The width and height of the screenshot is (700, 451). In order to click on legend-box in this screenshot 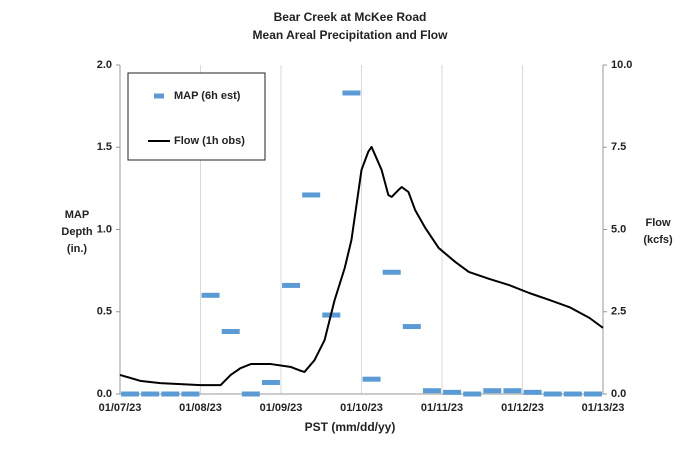, I will do `click(196, 116)`.